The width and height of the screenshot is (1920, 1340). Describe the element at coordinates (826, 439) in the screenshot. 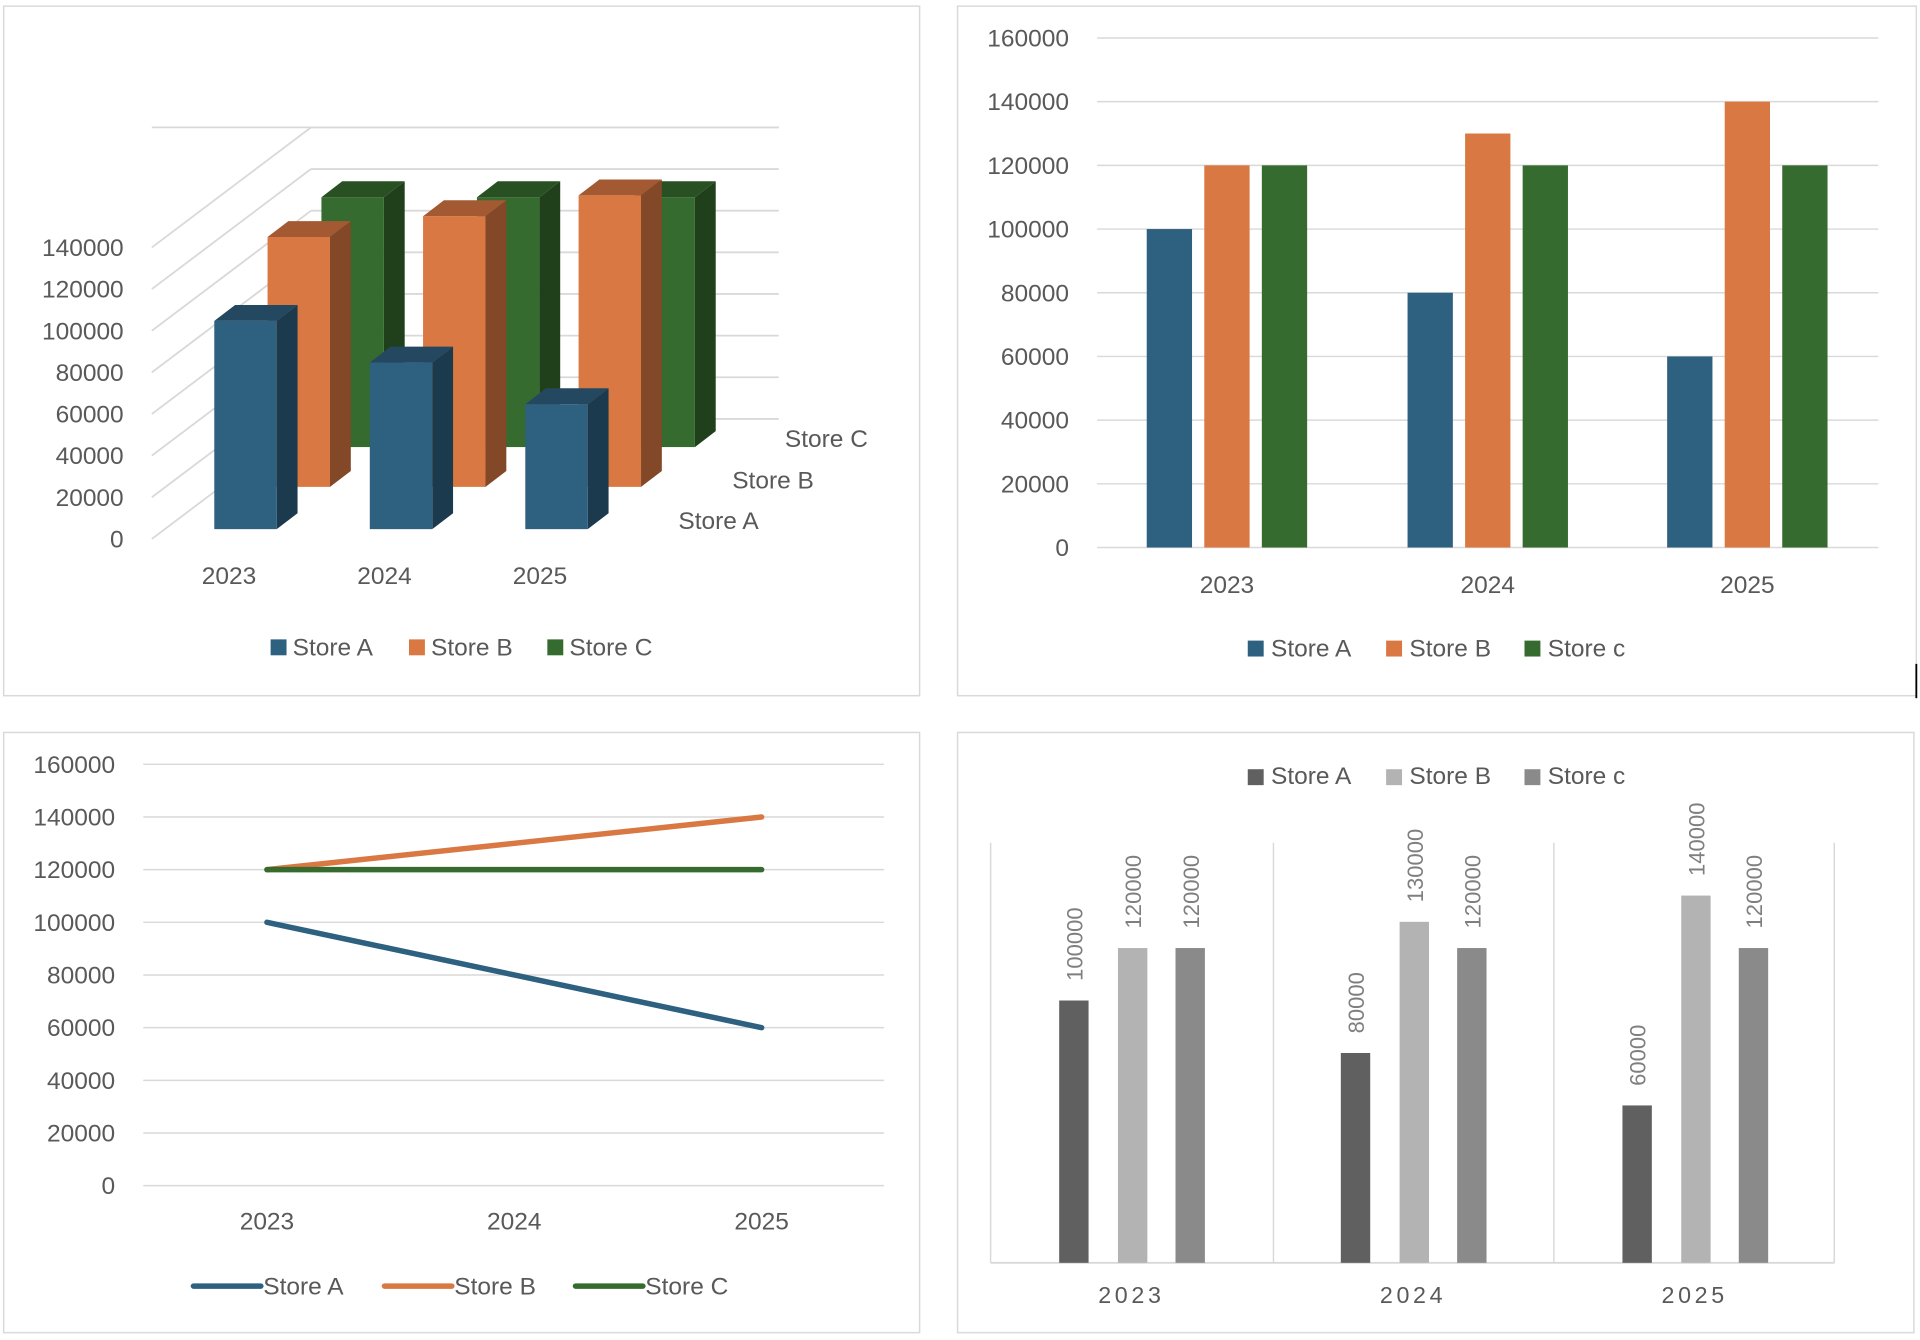

I see `depth-axis-label: Store C` at that location.